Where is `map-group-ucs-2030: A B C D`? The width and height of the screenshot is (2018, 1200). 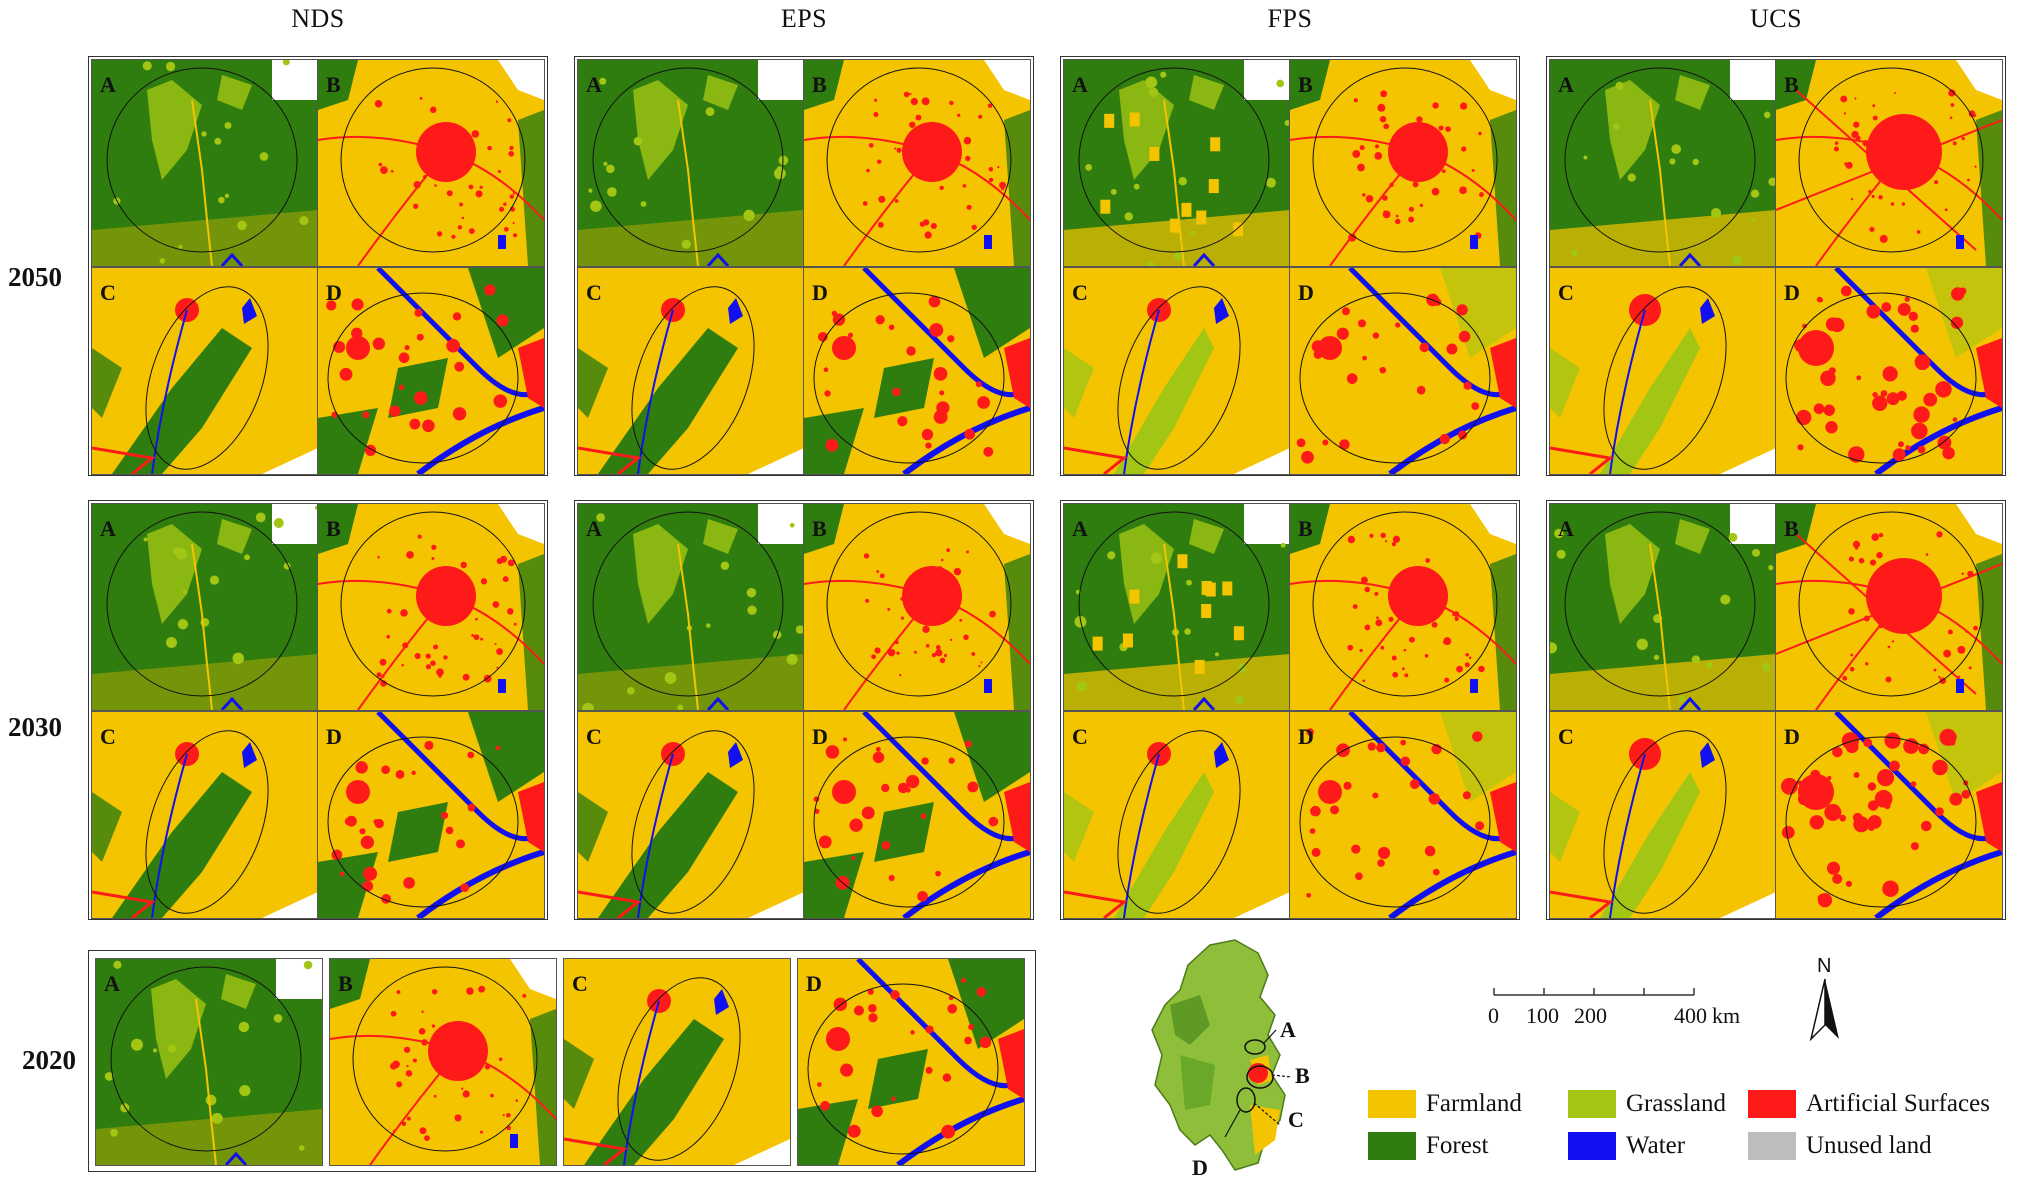 map-group-ucs-2030: A B C D is located at coordinates (1776, 710).